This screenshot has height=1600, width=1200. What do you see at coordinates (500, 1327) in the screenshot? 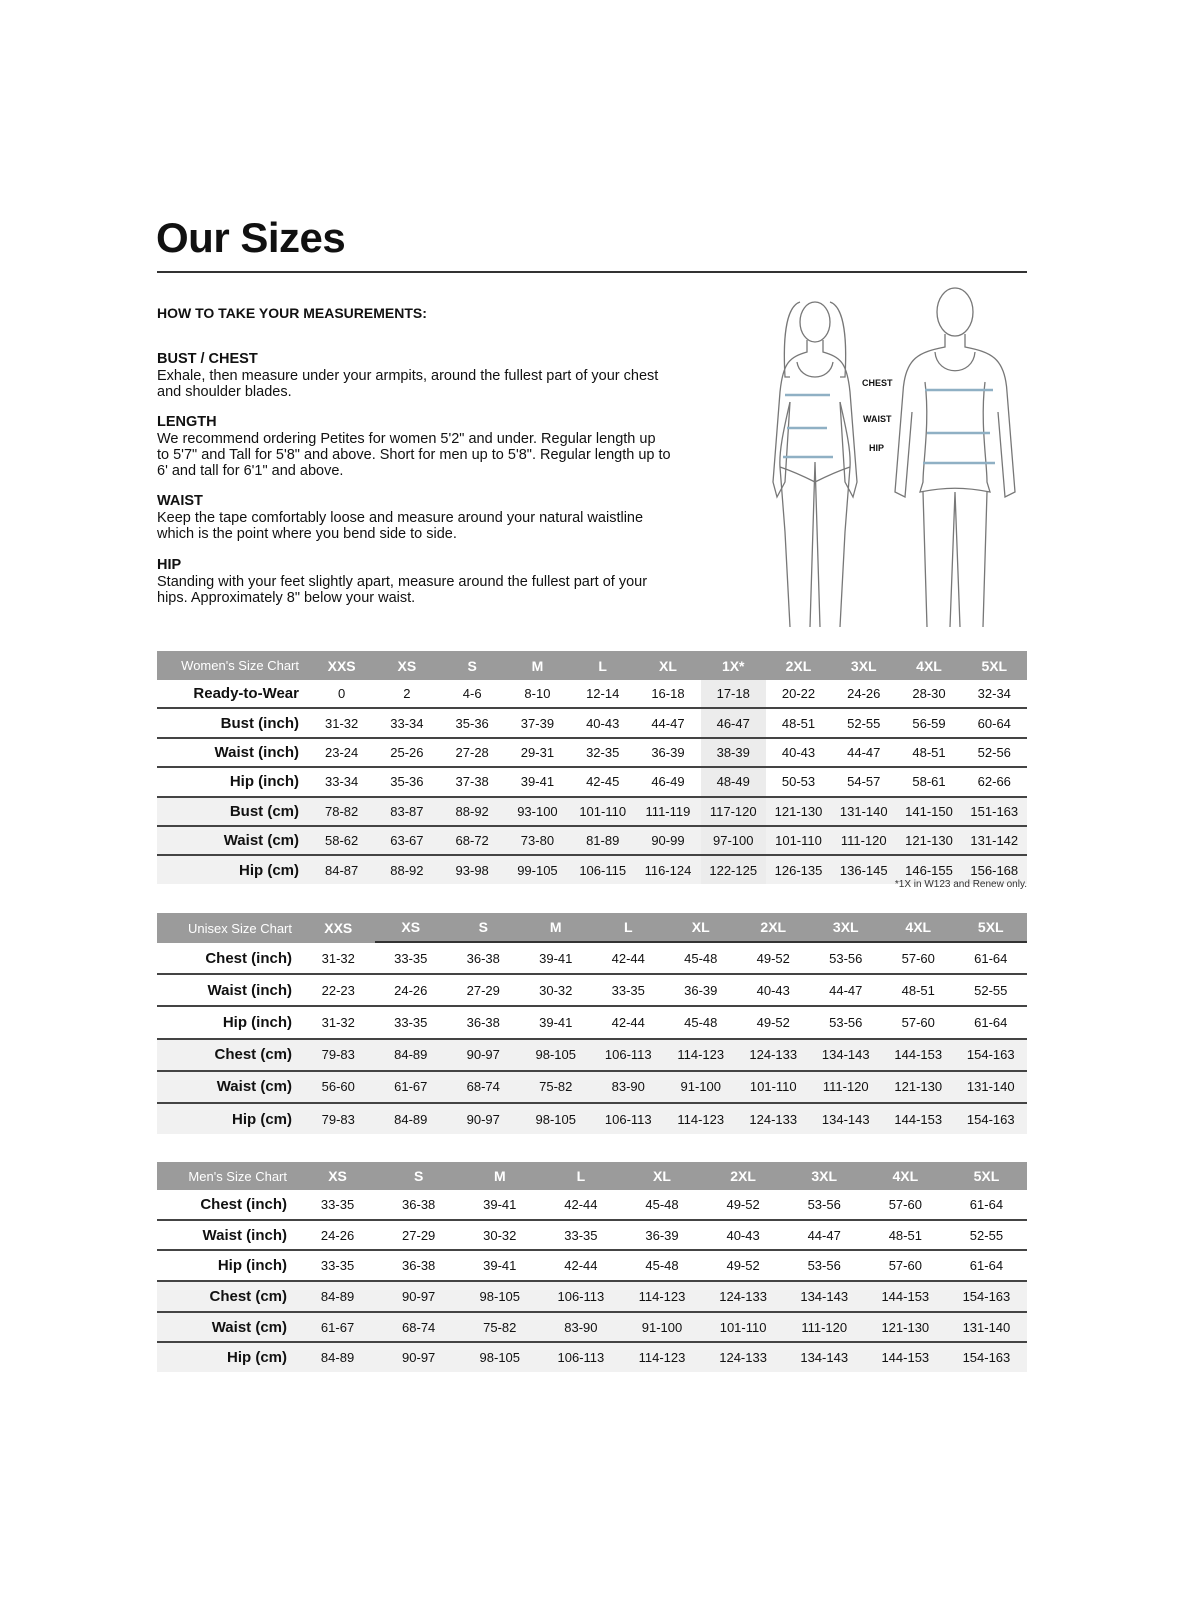
I see `size-value: 75-82` at bounding box center [500, 1327].